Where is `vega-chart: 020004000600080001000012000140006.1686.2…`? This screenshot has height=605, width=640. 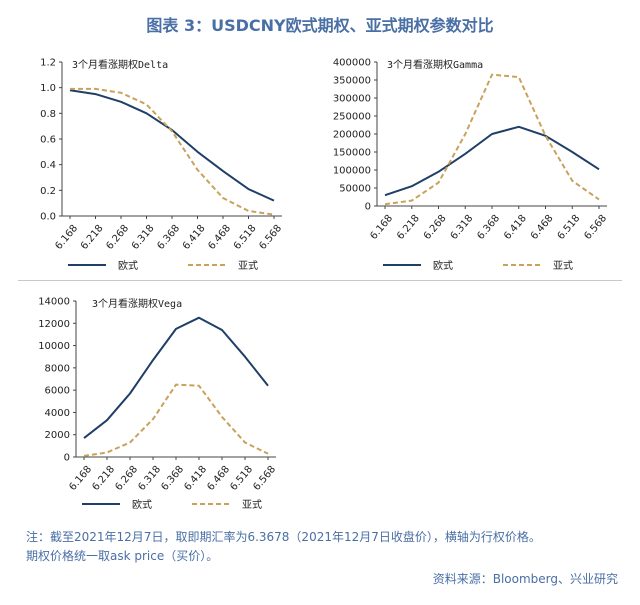
vega-chart: 020004000600080001000012000140006.1686.2… is located at coordinates (158, 404).